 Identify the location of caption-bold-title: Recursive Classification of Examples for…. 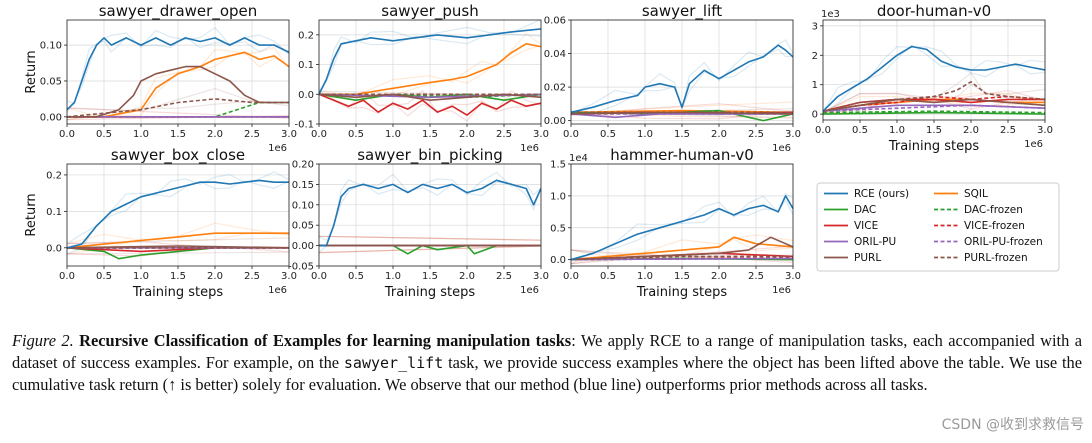
(325, 340).